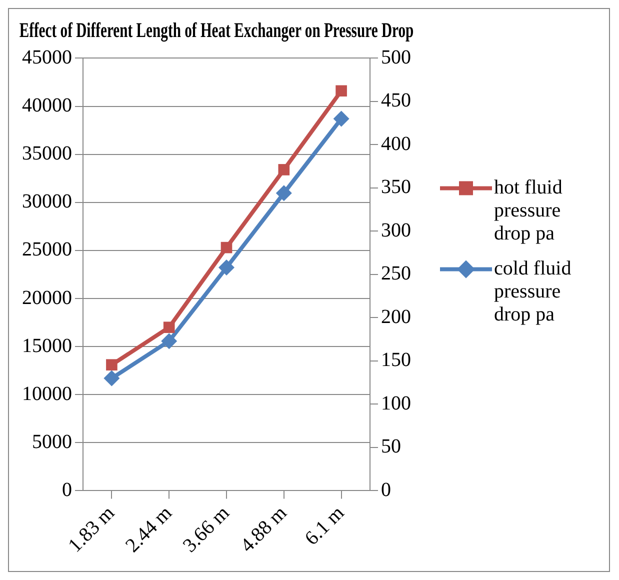  Describe the element at coordinates (206, 529) in the screenshot. I see `x-tick-label: 3.66 m` at that location.